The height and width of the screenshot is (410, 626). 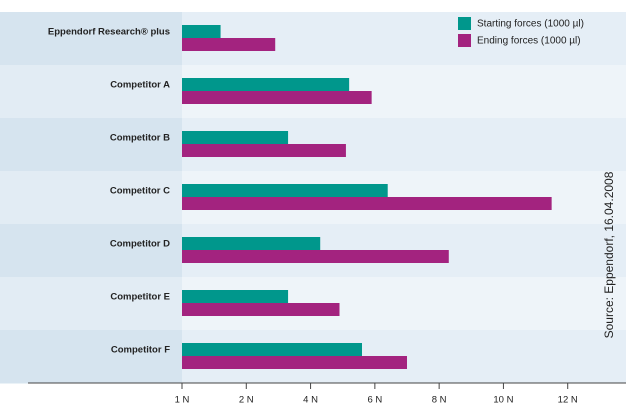 I want to click on category-label: Competitor D, so click(x=140, y=244).